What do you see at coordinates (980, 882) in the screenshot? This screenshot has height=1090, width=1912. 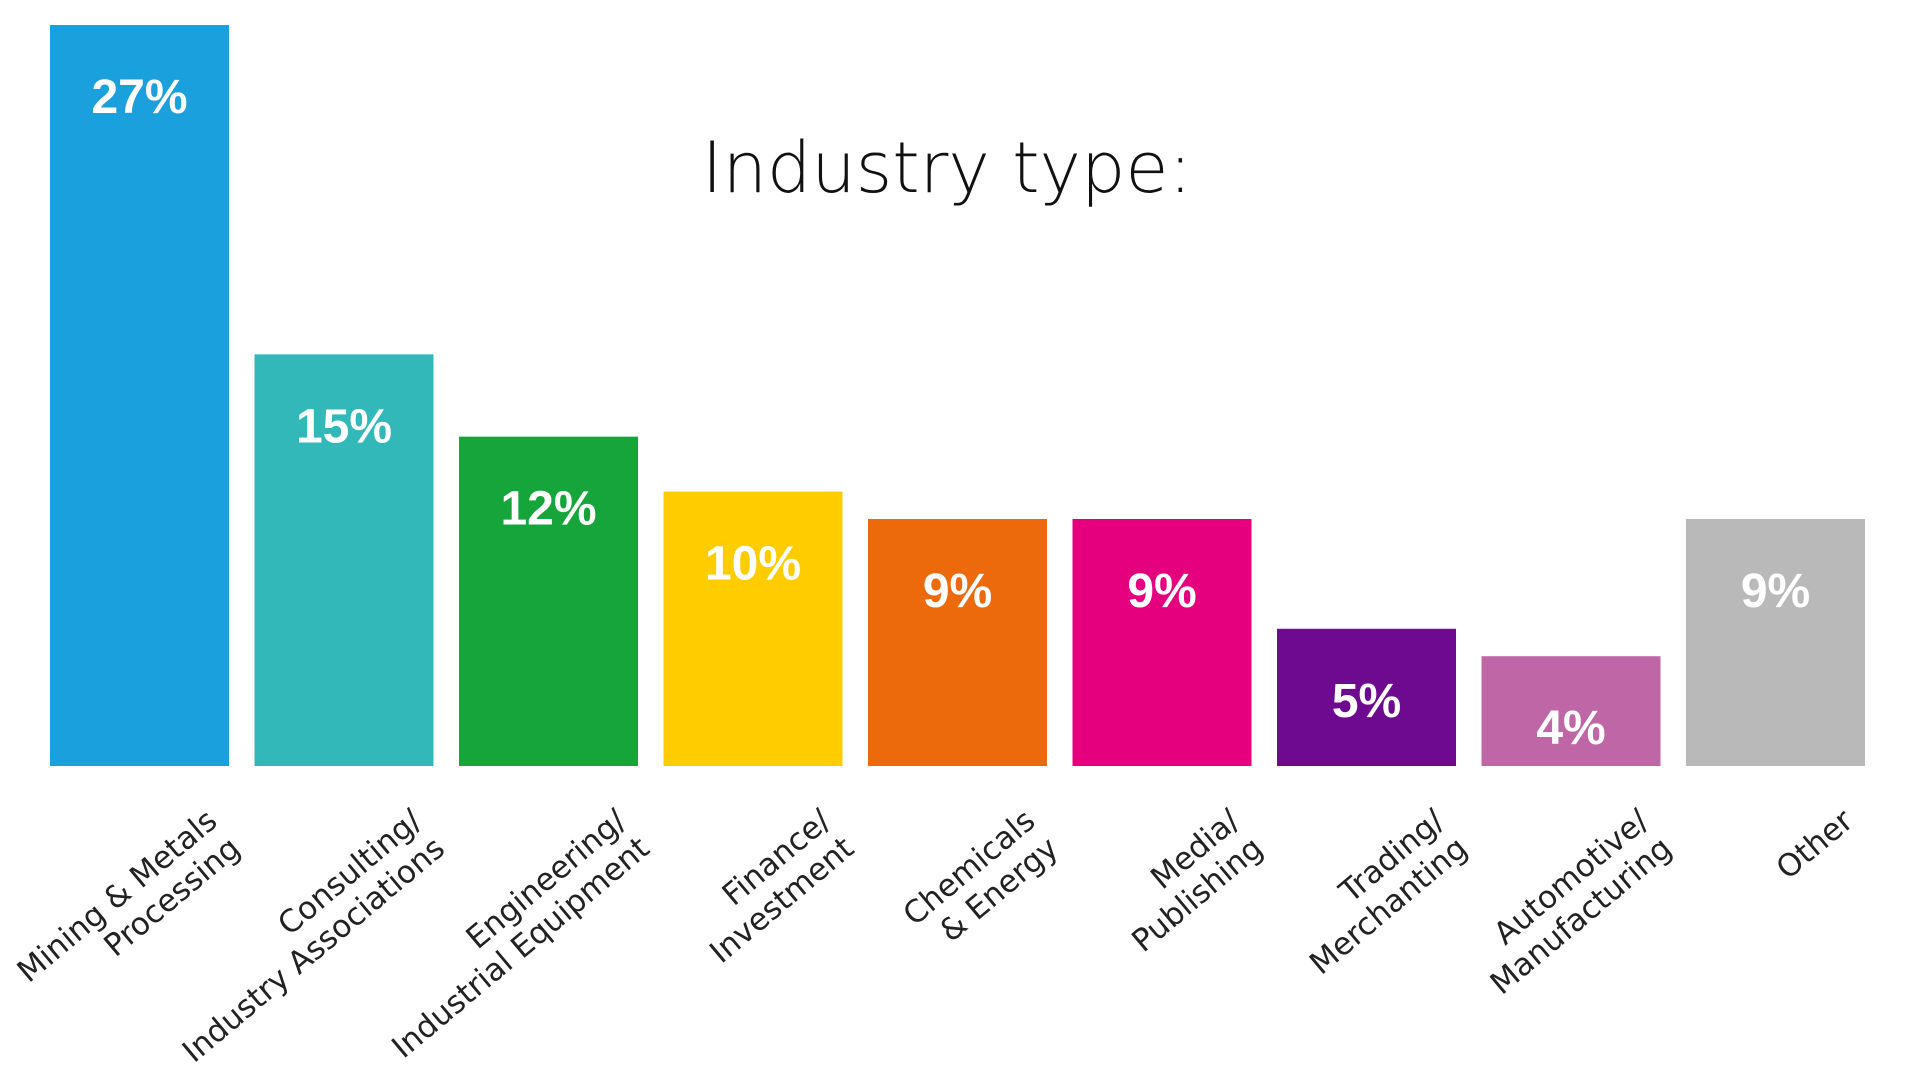 I see `category-label: Chemicals& Energy` at bounding box center [980, 882].